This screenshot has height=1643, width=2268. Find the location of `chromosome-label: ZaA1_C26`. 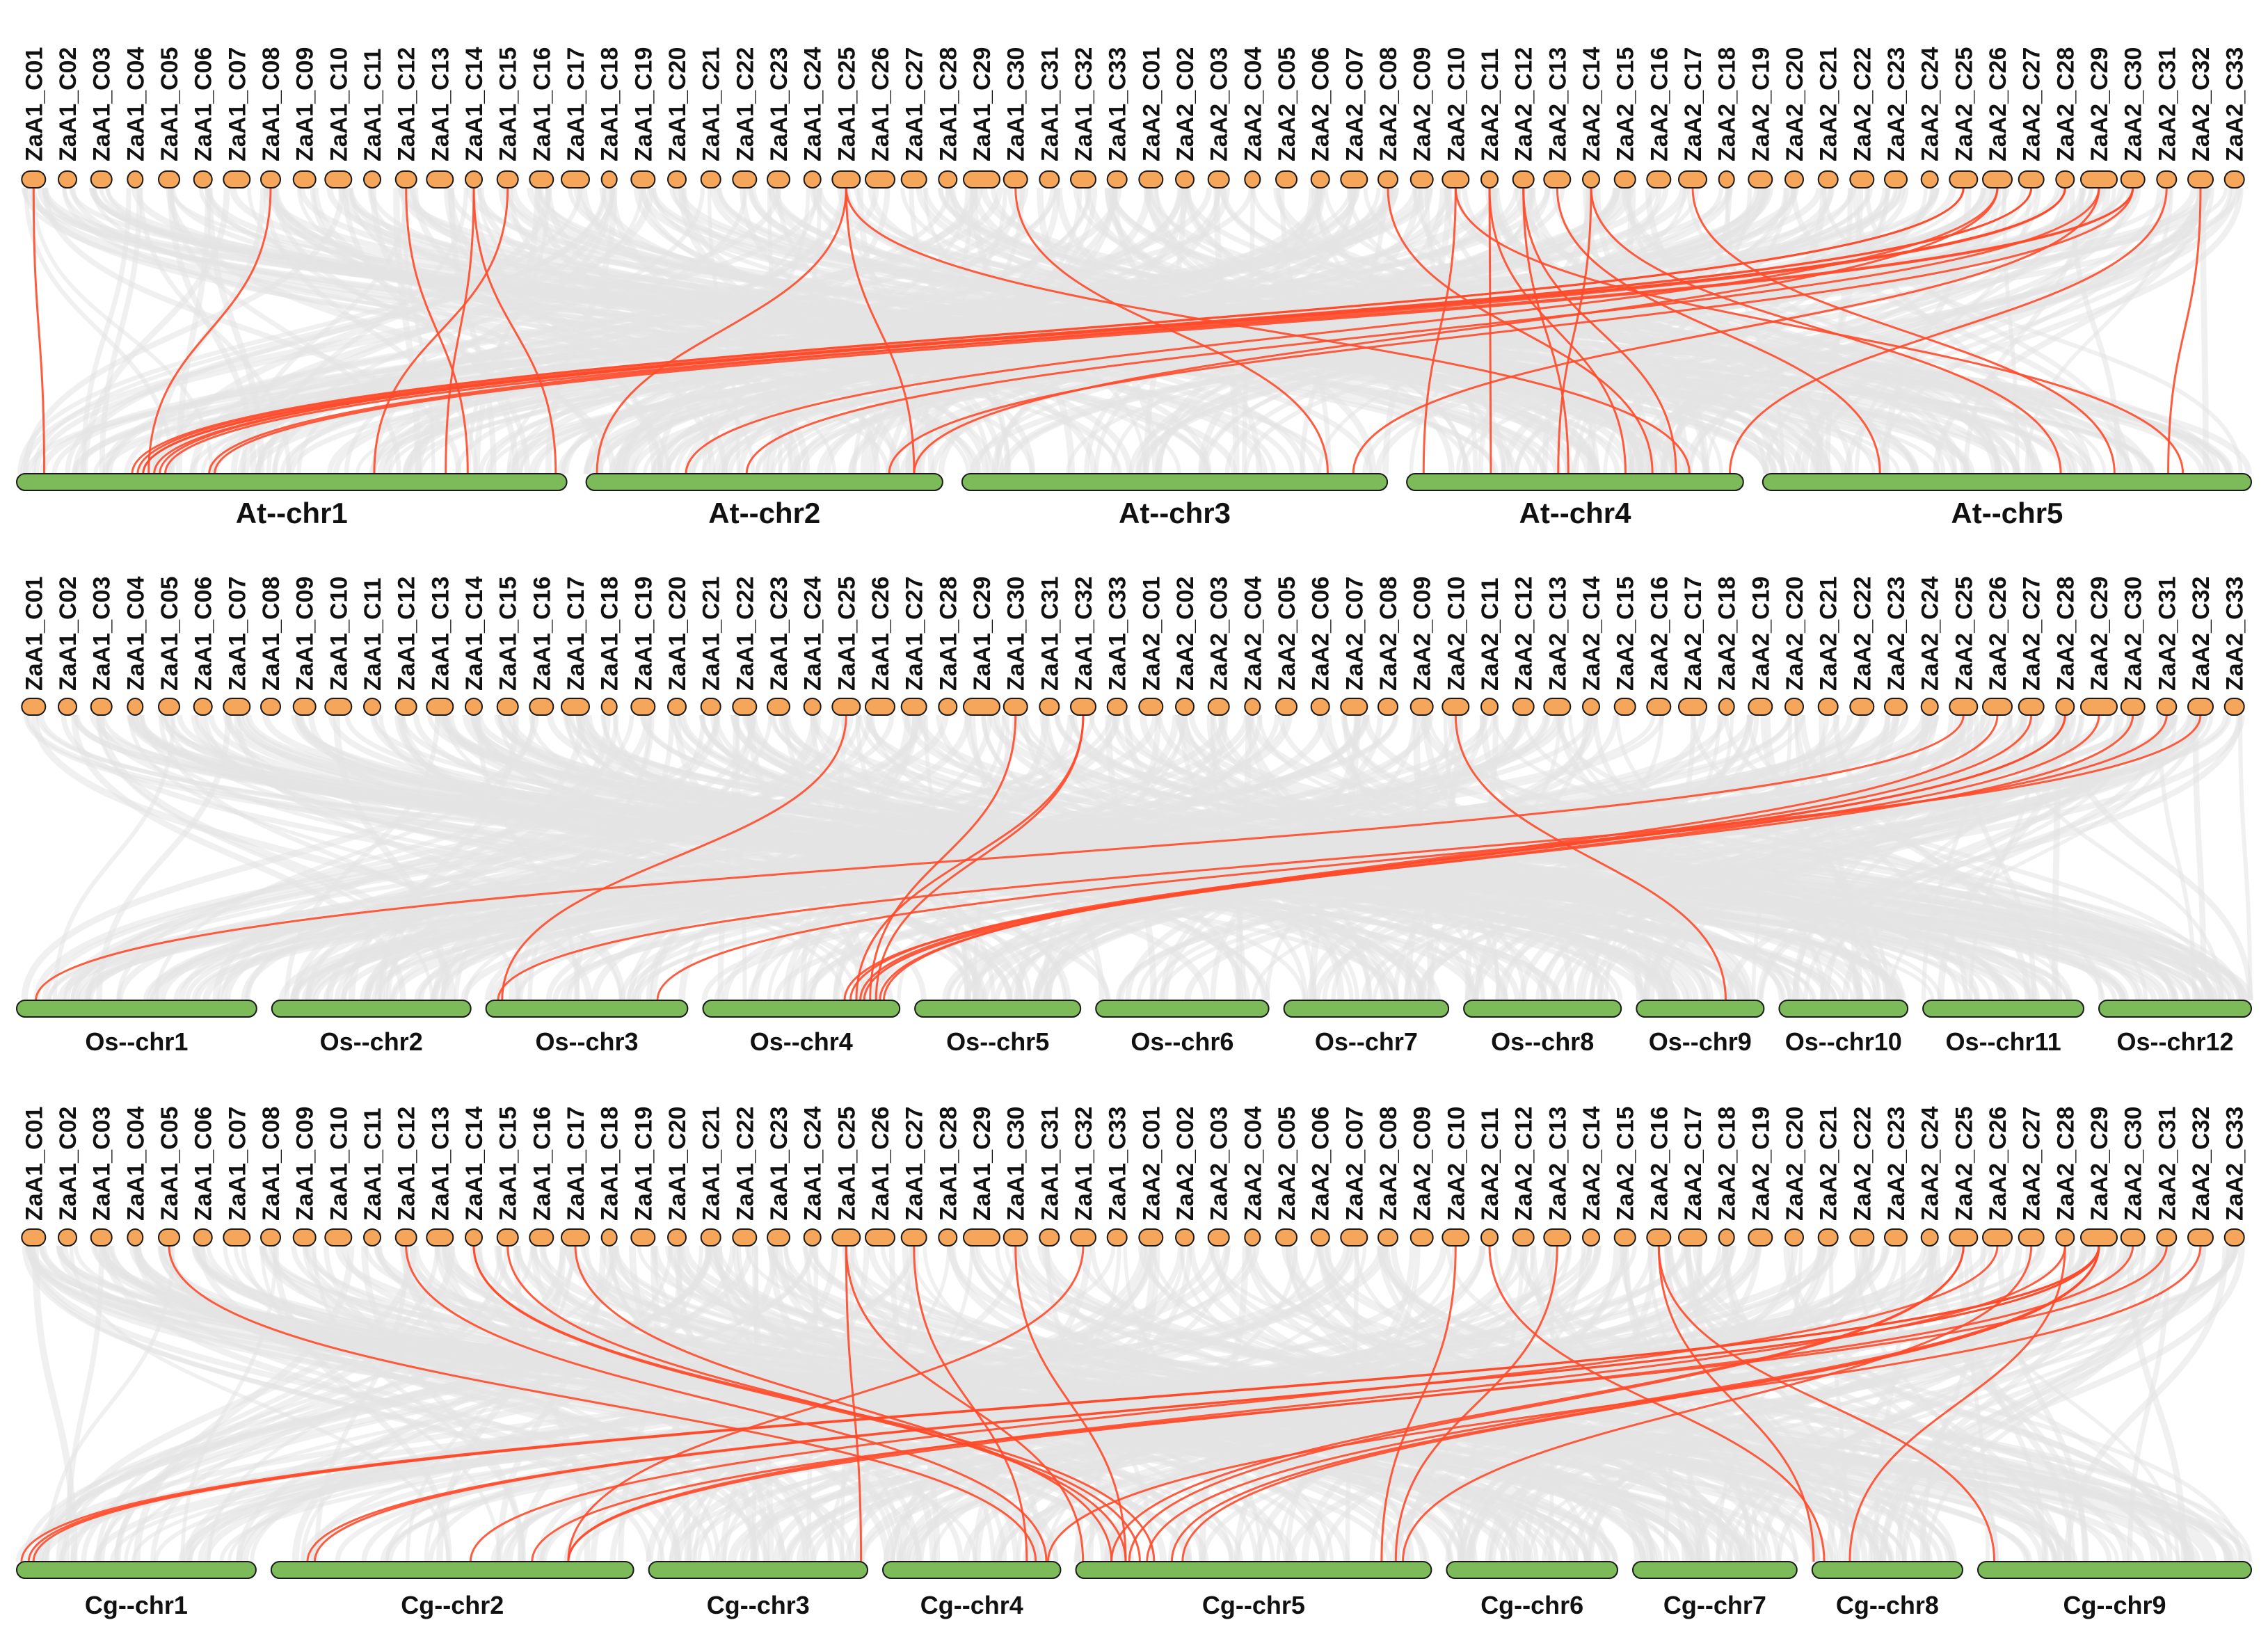

chromosome-label: ZaA1_C26 is located at coordinates (881, 1164).